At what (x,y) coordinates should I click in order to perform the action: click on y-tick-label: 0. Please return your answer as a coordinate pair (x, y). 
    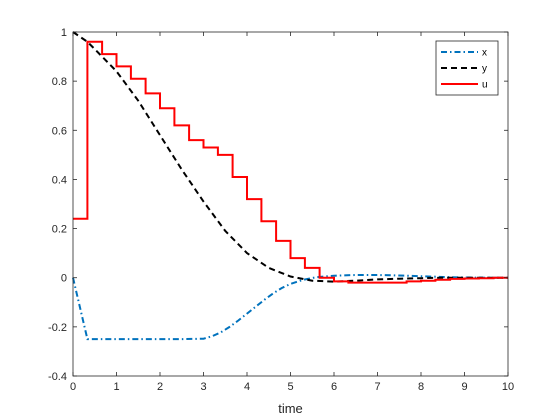
    Looking at the image, I should click on (64, 279).